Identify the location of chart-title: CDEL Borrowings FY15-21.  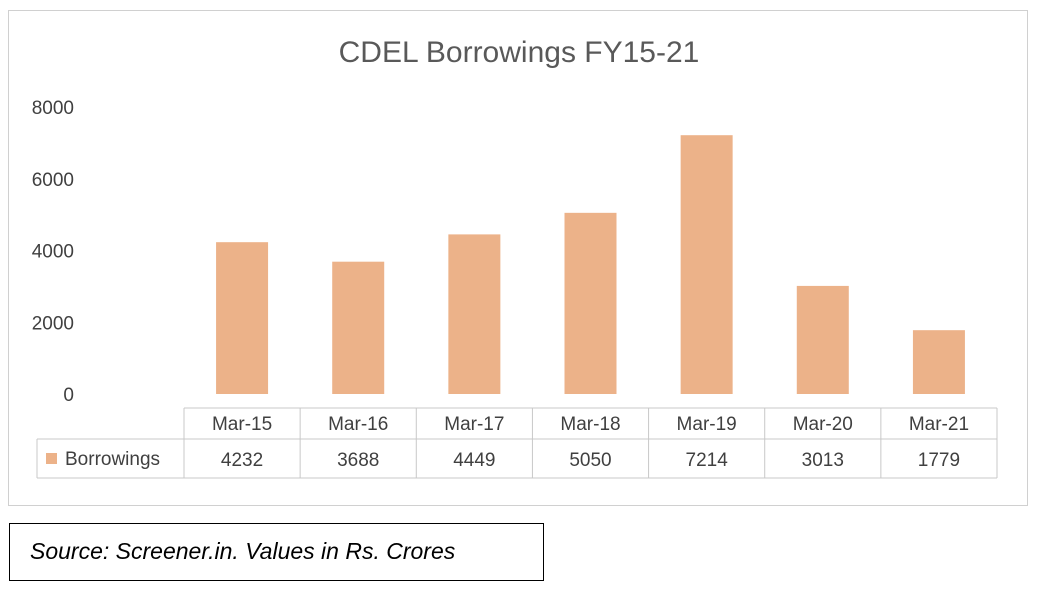
(519, 52).